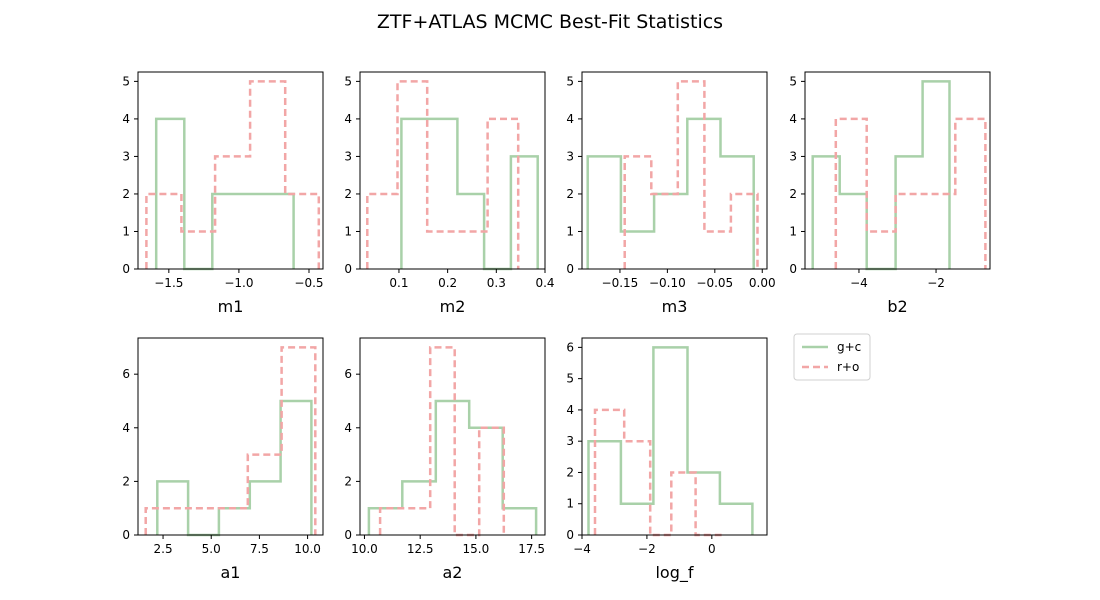 This screenshot has width=1100, height=600. What do you see at coordinates (163, 549) in the screenshot?
I see `x-tick-label: 2.5` at bounding box center [163, 549].